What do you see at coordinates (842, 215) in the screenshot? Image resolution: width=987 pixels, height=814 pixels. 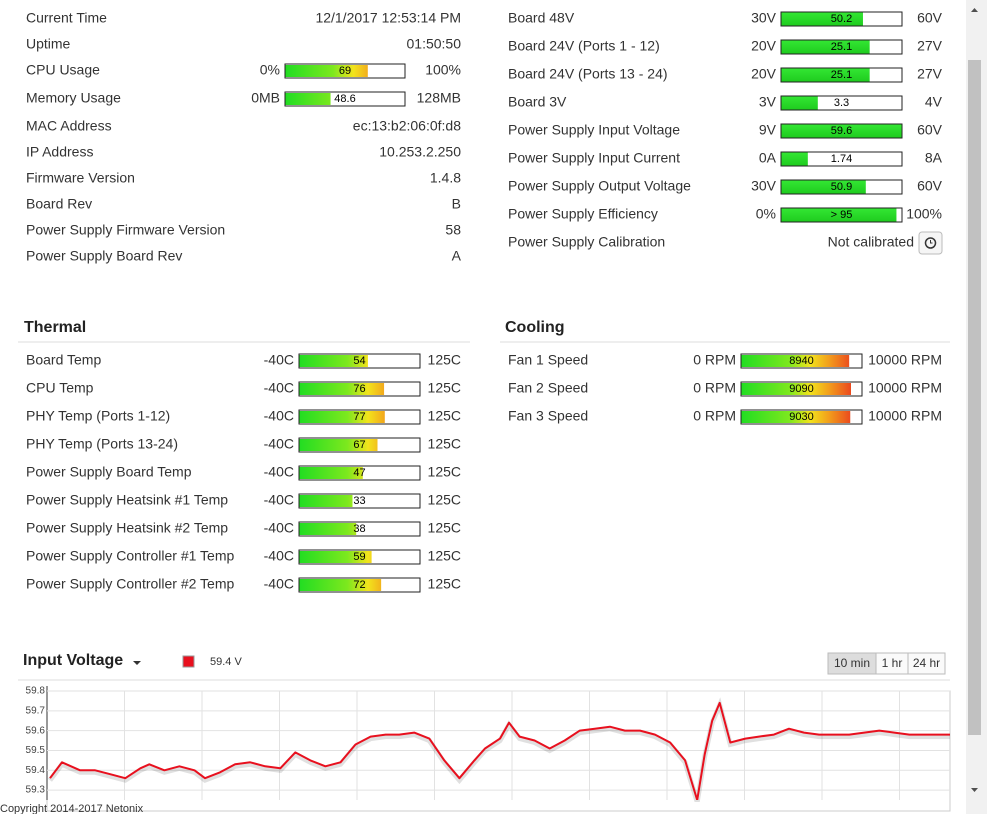 I see `gauge-value: > 95` at bounding box center [842, 215].